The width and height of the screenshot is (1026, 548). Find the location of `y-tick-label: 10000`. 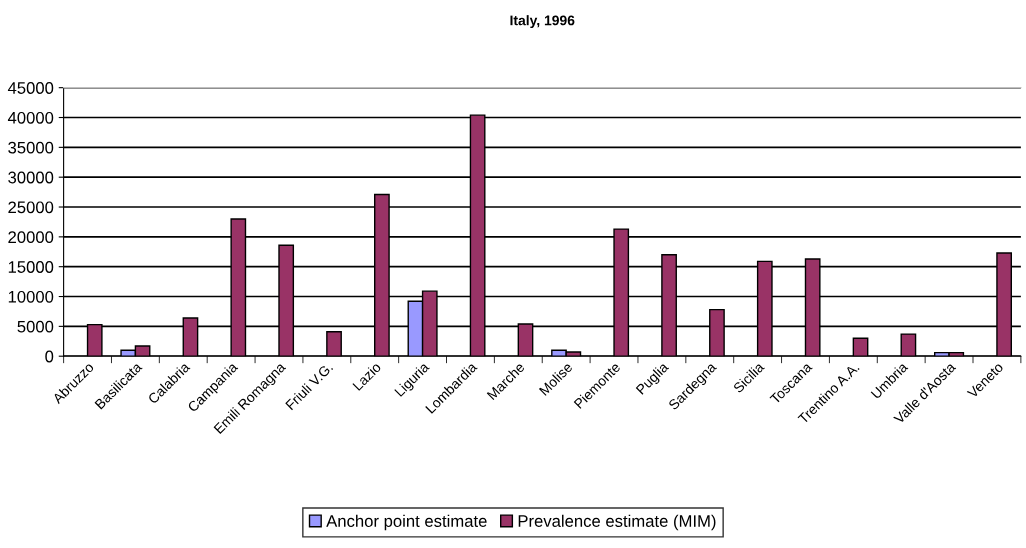

y-tick-label: 10000 is located at coordinates (31, 296).